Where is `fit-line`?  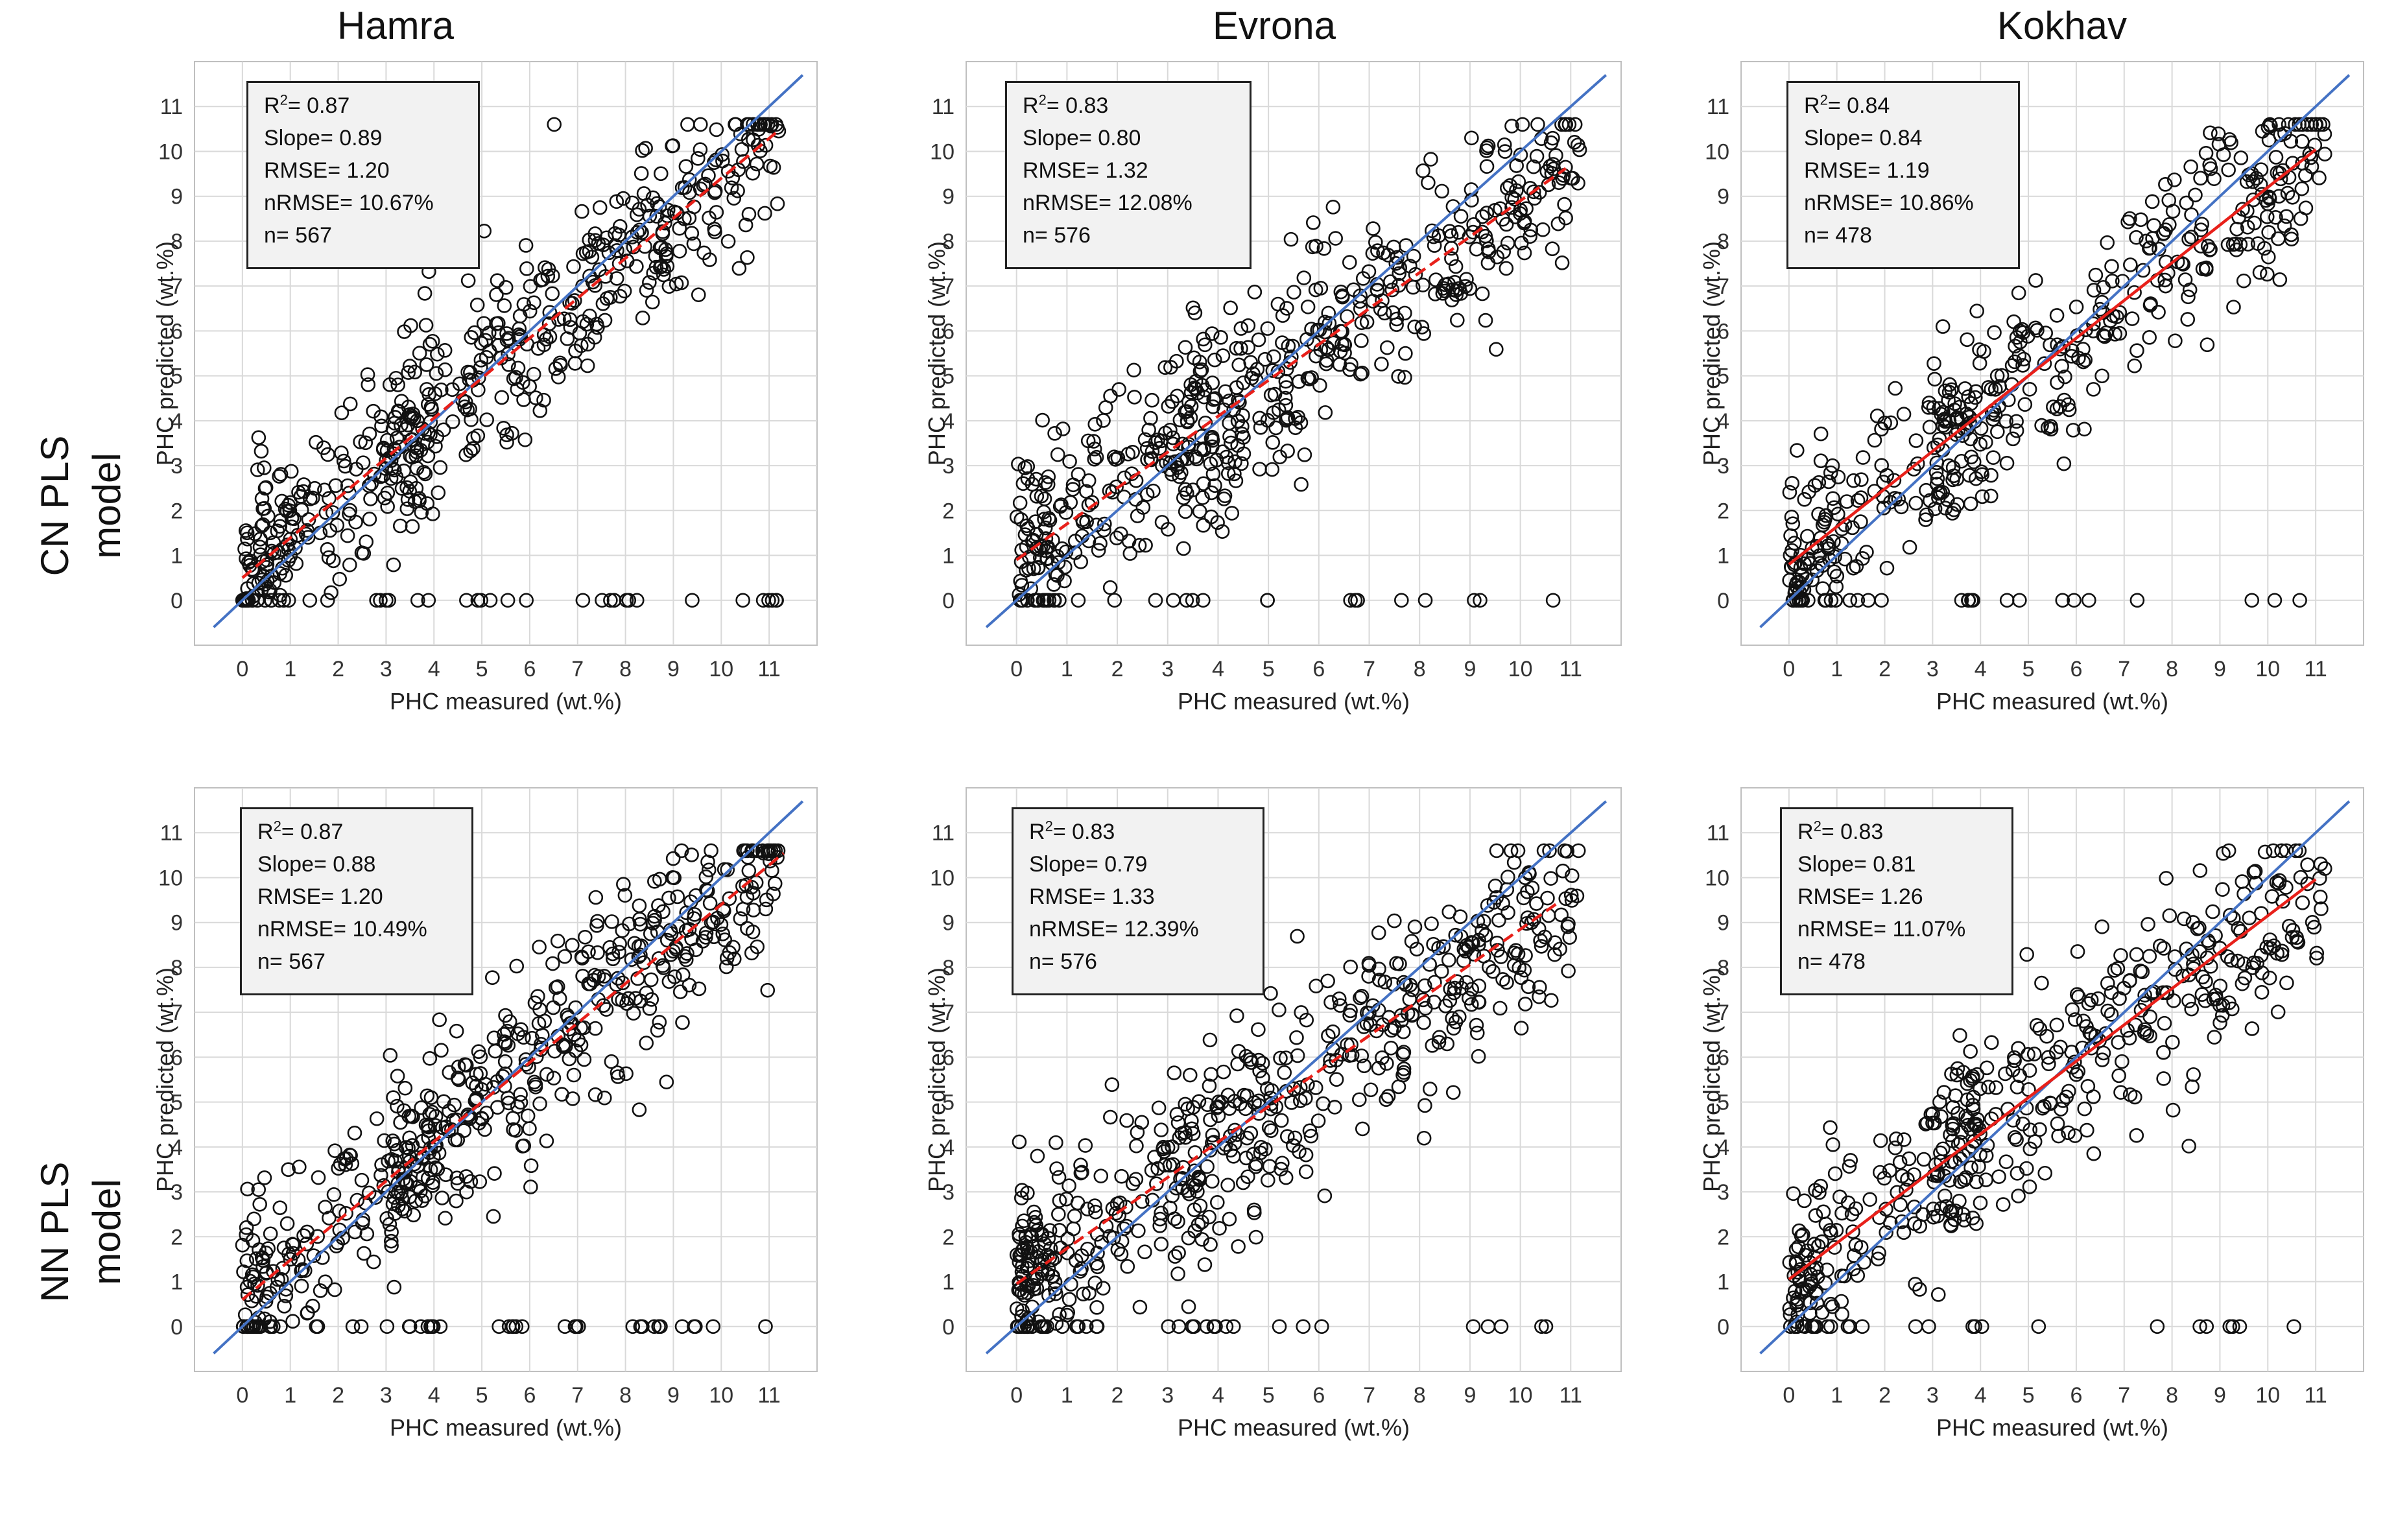 fit-line is located at coordinates (1291, 364).